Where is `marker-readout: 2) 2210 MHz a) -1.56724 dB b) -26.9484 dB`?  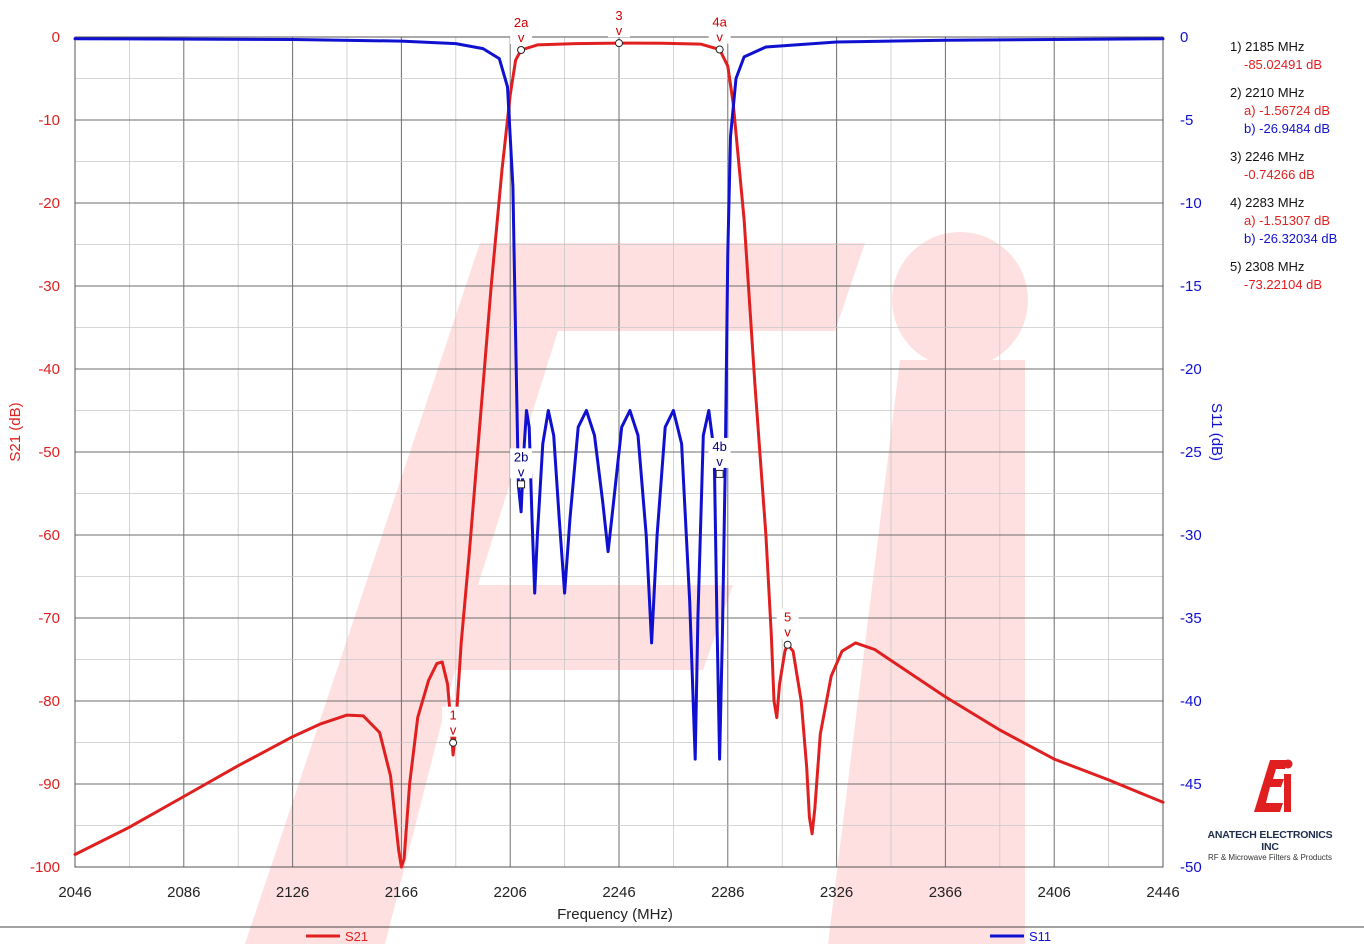
marker-readout: 2) 2210 MHz a) -1.56724 dB b) -26.9484 dB is located at coordinates (1296, 111).